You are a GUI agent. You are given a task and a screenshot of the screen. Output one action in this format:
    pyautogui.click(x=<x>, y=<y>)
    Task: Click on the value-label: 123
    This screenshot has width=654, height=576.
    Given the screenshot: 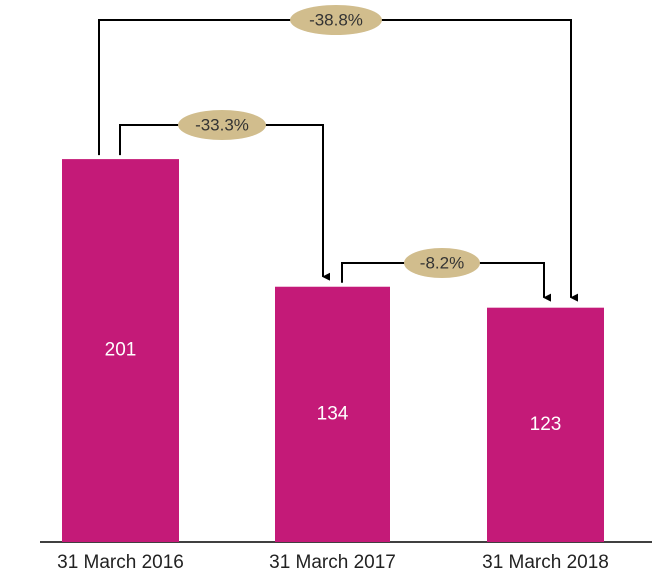 What is the action you would take?
    pyautogui.click(x=546, y=424)
    